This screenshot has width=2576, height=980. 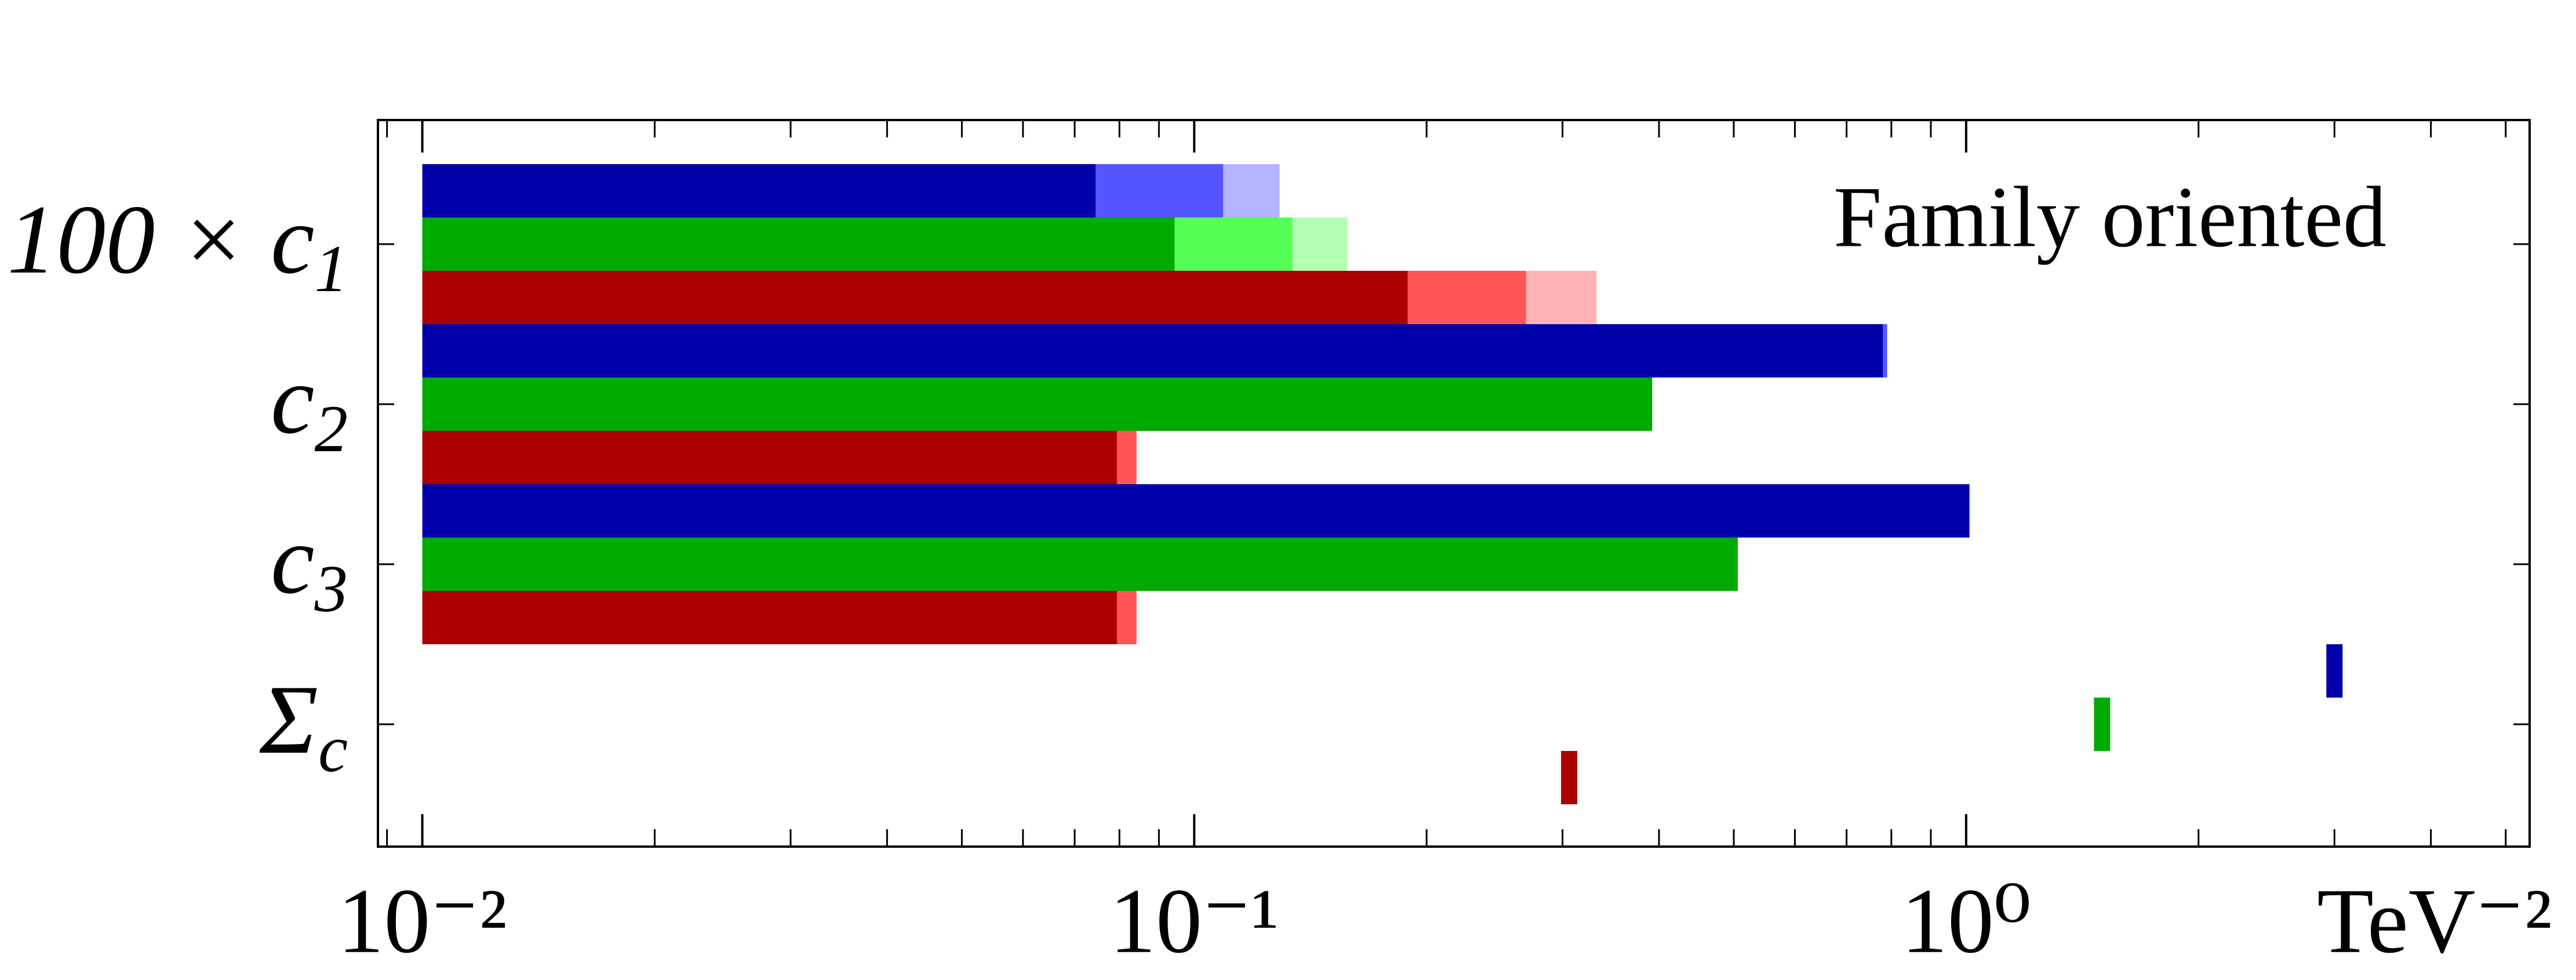 What do you see at coordinates (1194, 920) in the screenshot?
I see `x-tick-label: 10⁻¹` at bounding box center [1194, 920].